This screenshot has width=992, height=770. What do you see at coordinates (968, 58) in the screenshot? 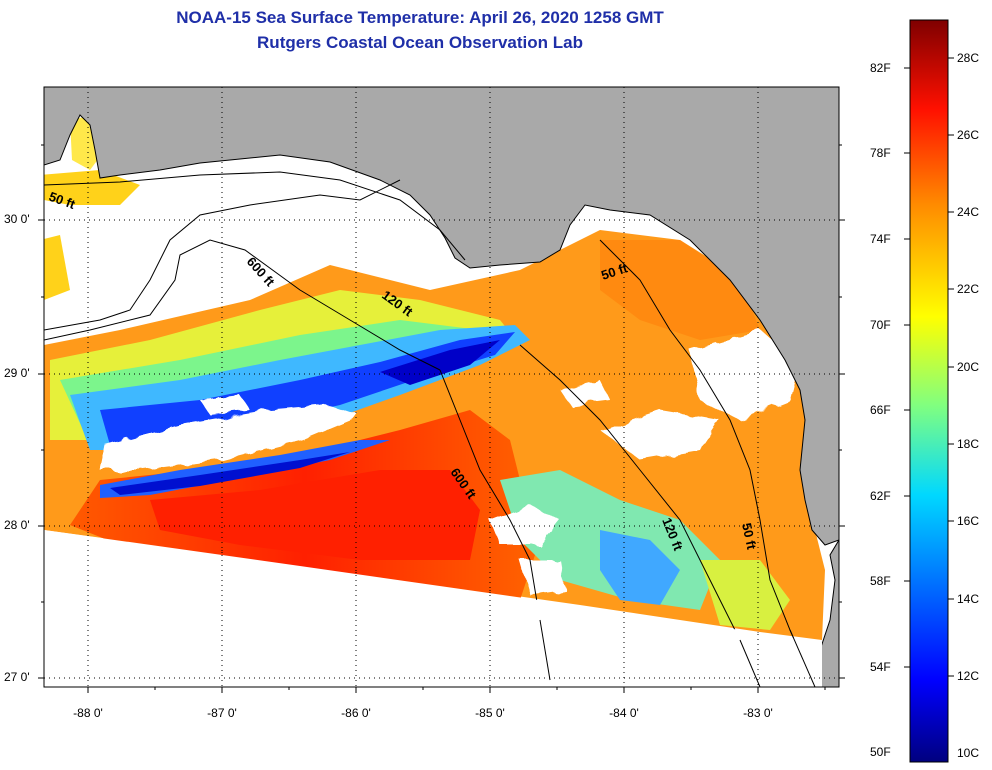
I see `colorbar-c-label: 28C` at bounding box center [968, 58].